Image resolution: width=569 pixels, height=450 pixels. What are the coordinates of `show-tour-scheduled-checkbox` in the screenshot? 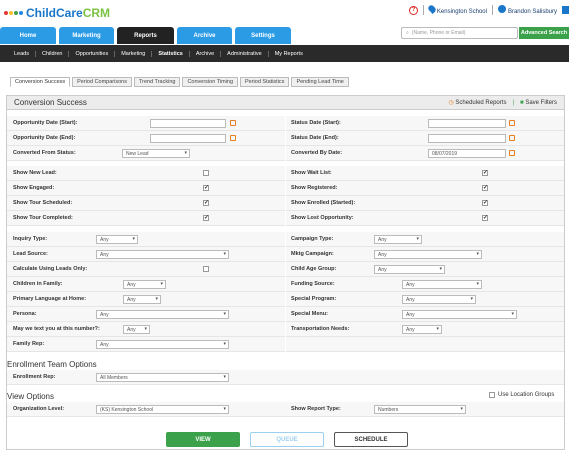 It's located at (206, 203).